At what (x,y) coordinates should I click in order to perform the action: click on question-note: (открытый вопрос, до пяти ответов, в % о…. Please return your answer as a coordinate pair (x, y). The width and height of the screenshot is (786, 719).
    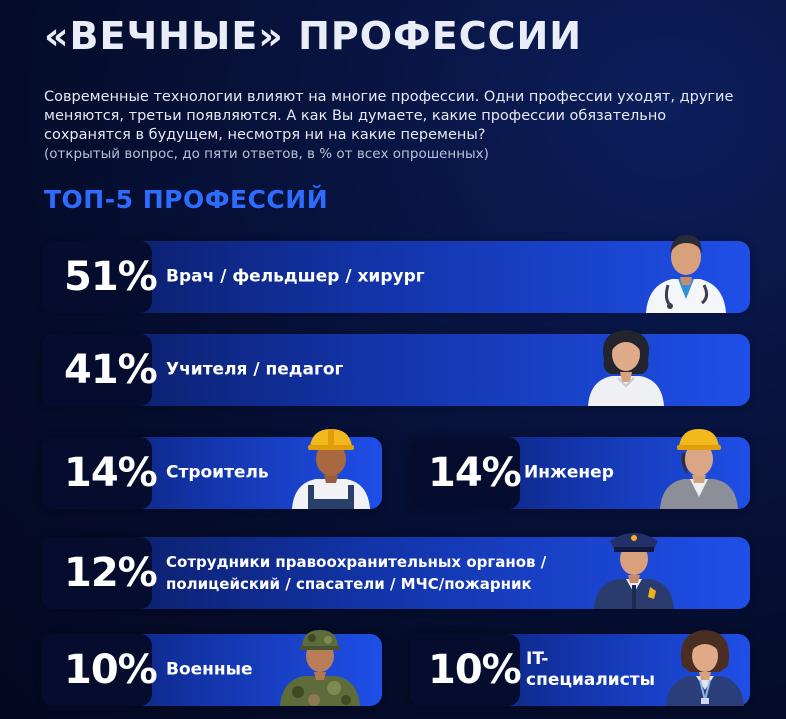
    Looking at the image, I should click on (266, 154).